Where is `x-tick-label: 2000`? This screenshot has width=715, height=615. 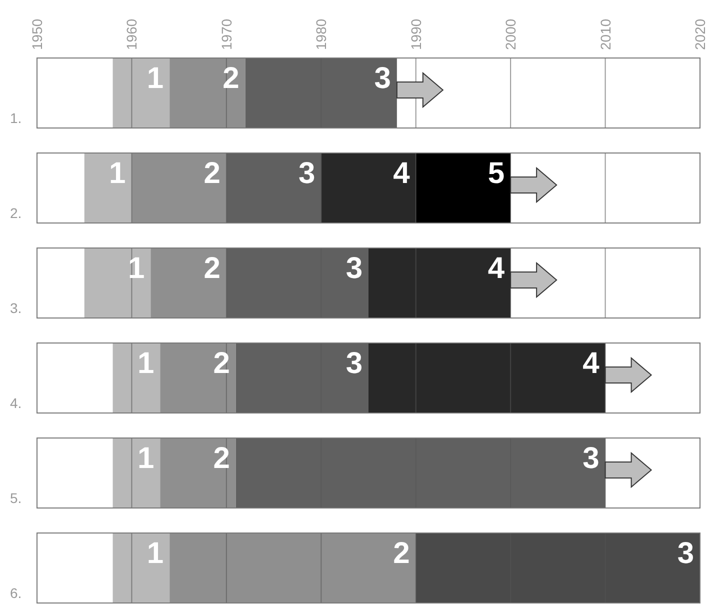
x-tick-label: 2000 is located at coordinates (510, 34).